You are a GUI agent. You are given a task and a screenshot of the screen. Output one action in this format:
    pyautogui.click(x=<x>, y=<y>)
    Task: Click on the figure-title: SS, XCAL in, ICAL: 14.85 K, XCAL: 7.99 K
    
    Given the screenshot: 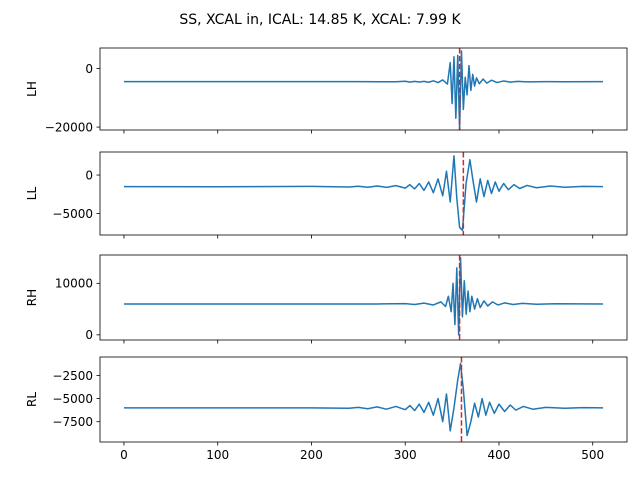 What is the action you would take?
    pyautogui.click(x=320, y=20)
    